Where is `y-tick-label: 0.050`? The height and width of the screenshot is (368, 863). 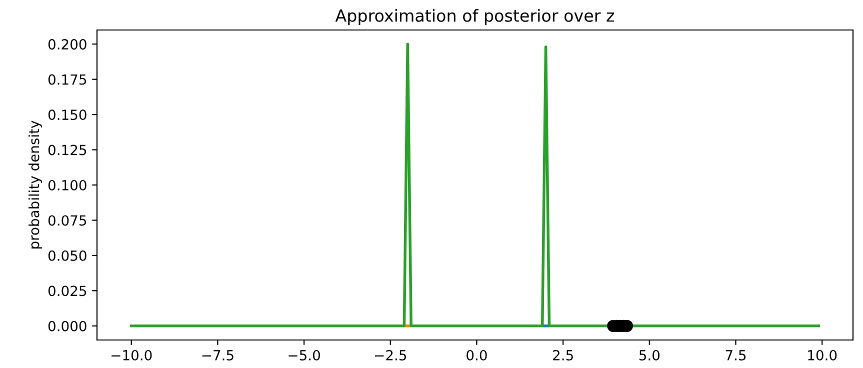
y-tick-label: 0.050 is located at coordinates (67, 255).